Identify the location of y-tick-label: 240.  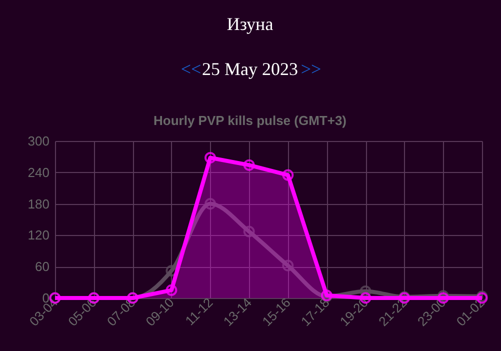
(39, 172).